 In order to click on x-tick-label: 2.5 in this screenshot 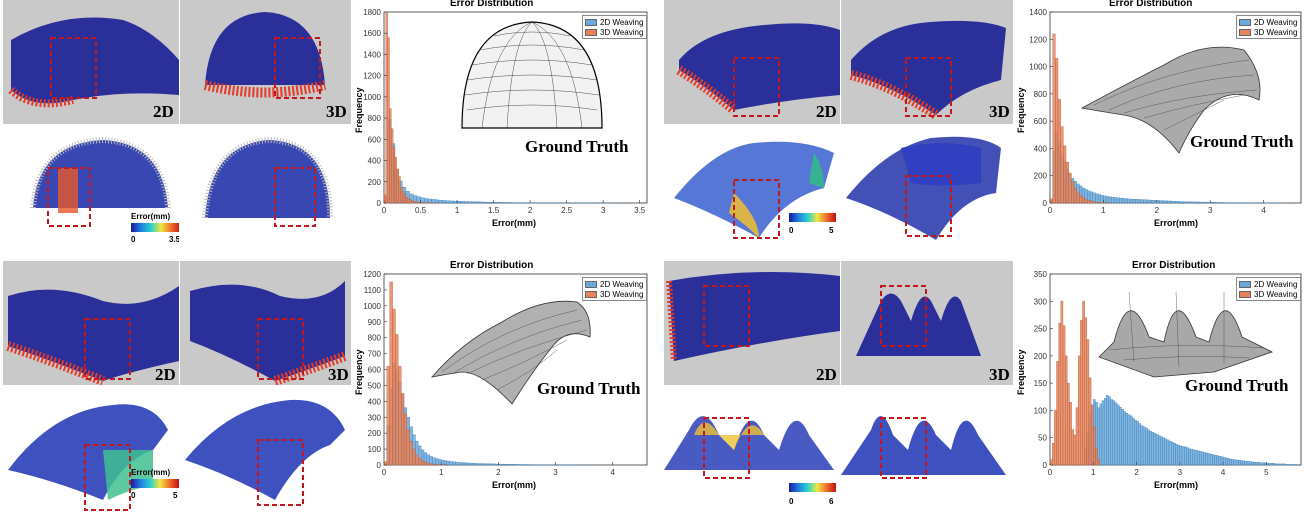, I will do `click(567, 210)`.